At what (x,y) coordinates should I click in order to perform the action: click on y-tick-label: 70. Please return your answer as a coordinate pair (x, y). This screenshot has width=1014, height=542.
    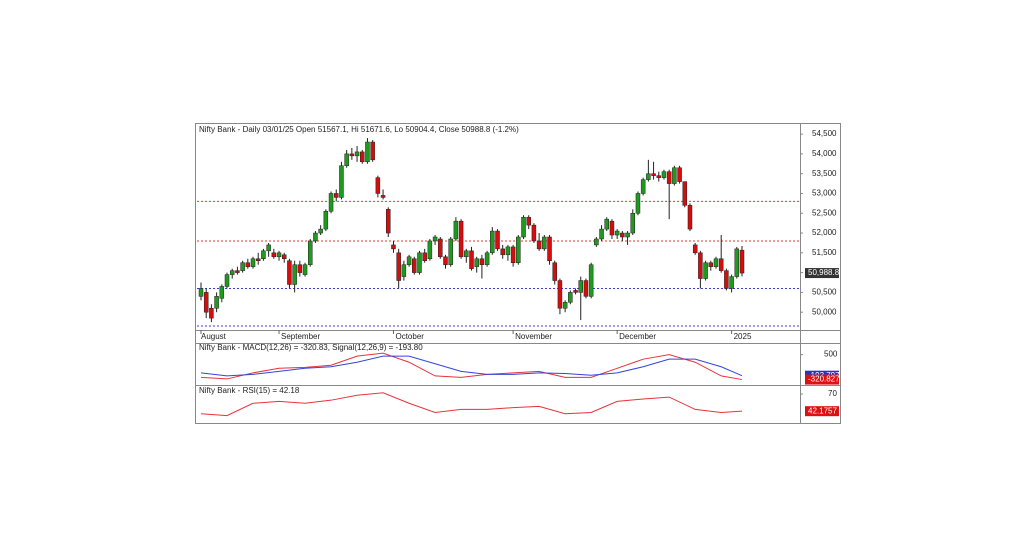
    Looking at the image, I should click on (832, 393).